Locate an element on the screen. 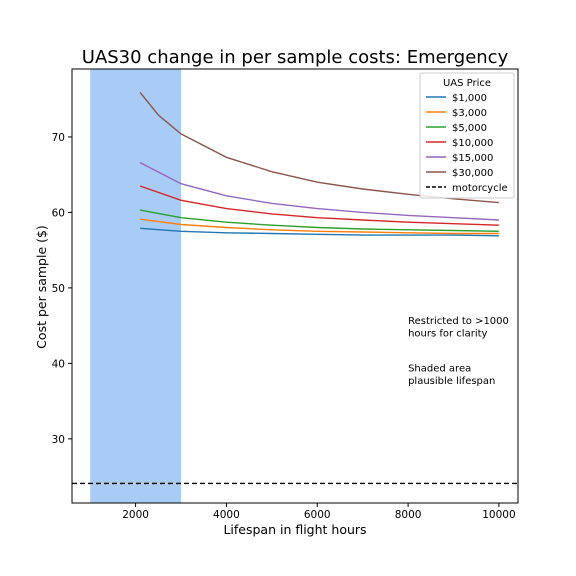 This screenshot has width=576, height=576. legend-title: UAS Price is located at coordinates (467, 83).